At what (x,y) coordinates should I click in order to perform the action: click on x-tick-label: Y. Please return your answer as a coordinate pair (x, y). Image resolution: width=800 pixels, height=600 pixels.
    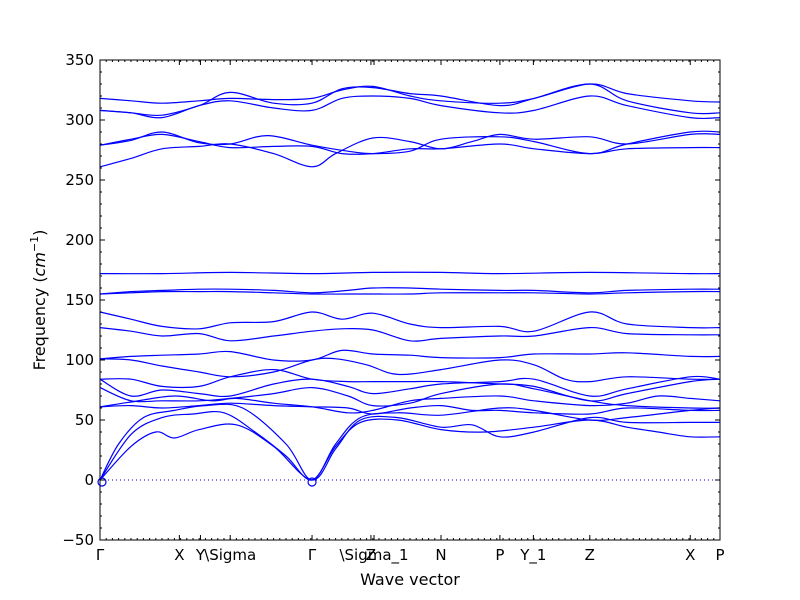
    Looking at the image, I should click on (200, 555).